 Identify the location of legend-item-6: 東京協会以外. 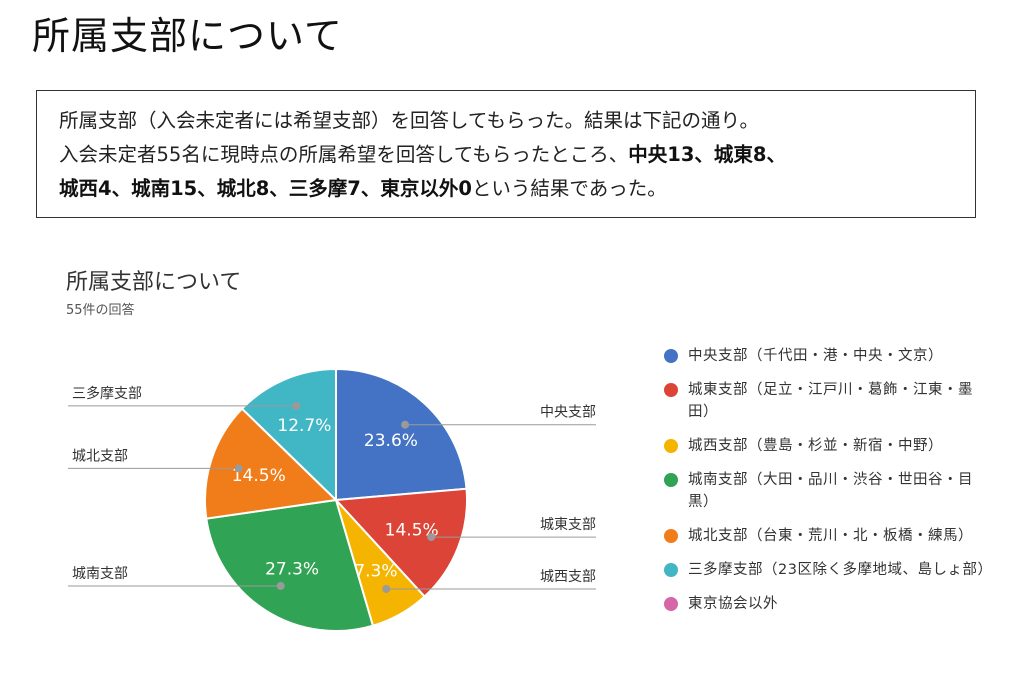
(829, 604).